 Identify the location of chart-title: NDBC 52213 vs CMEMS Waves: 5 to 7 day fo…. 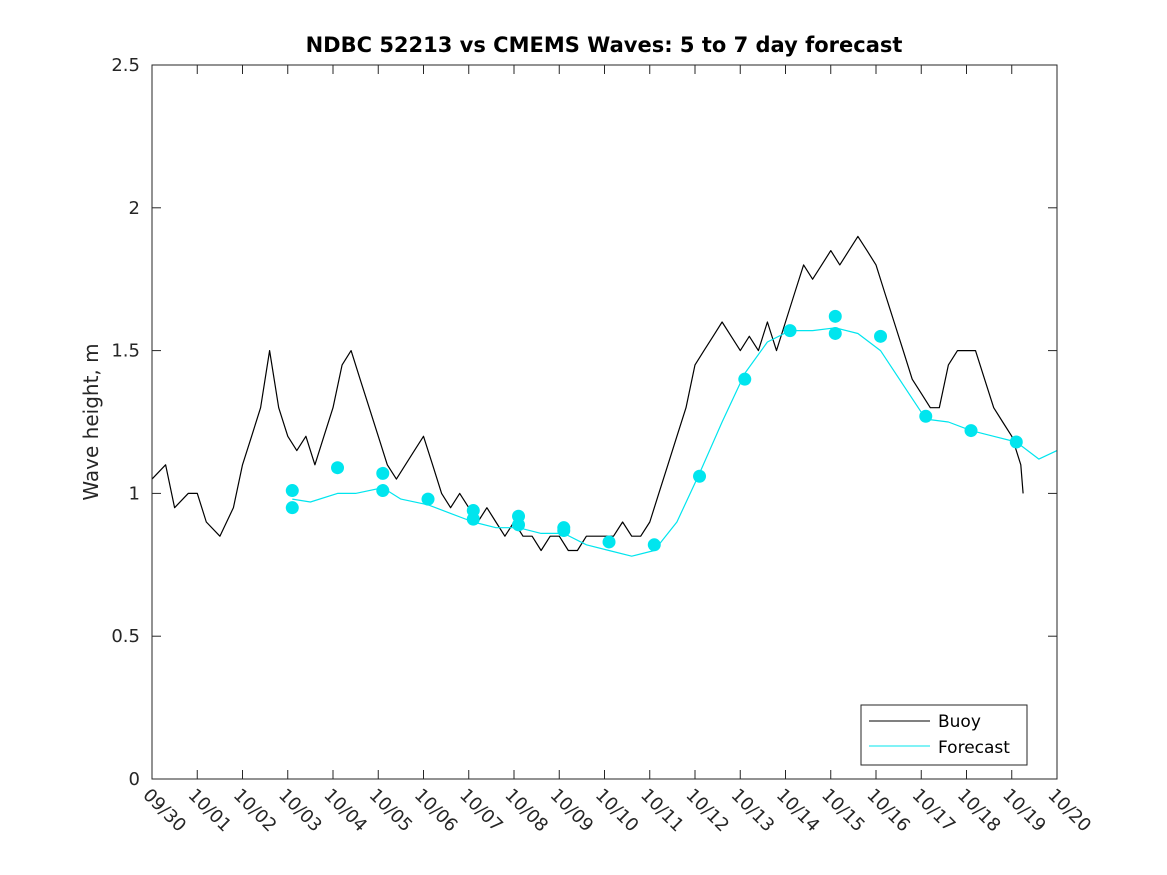
(604, 45).